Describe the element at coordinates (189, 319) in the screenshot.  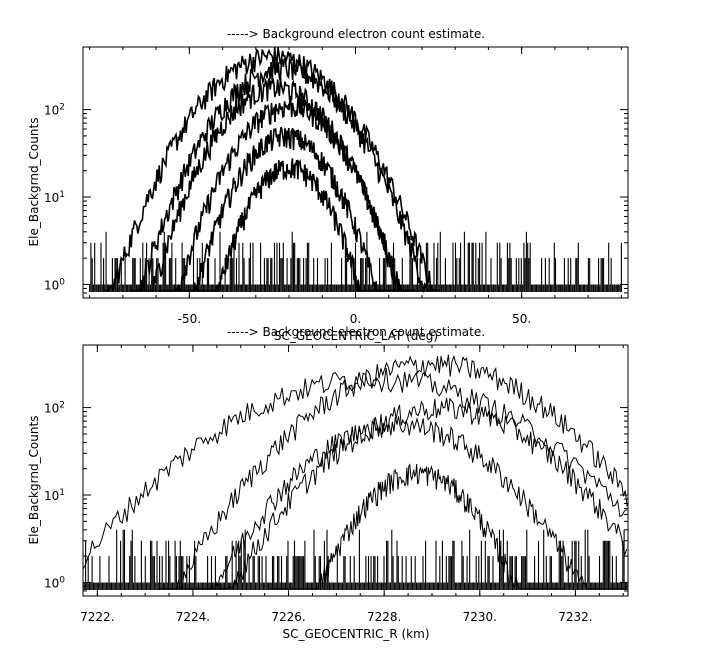
I see `x-tick-label: -50.` at that location.